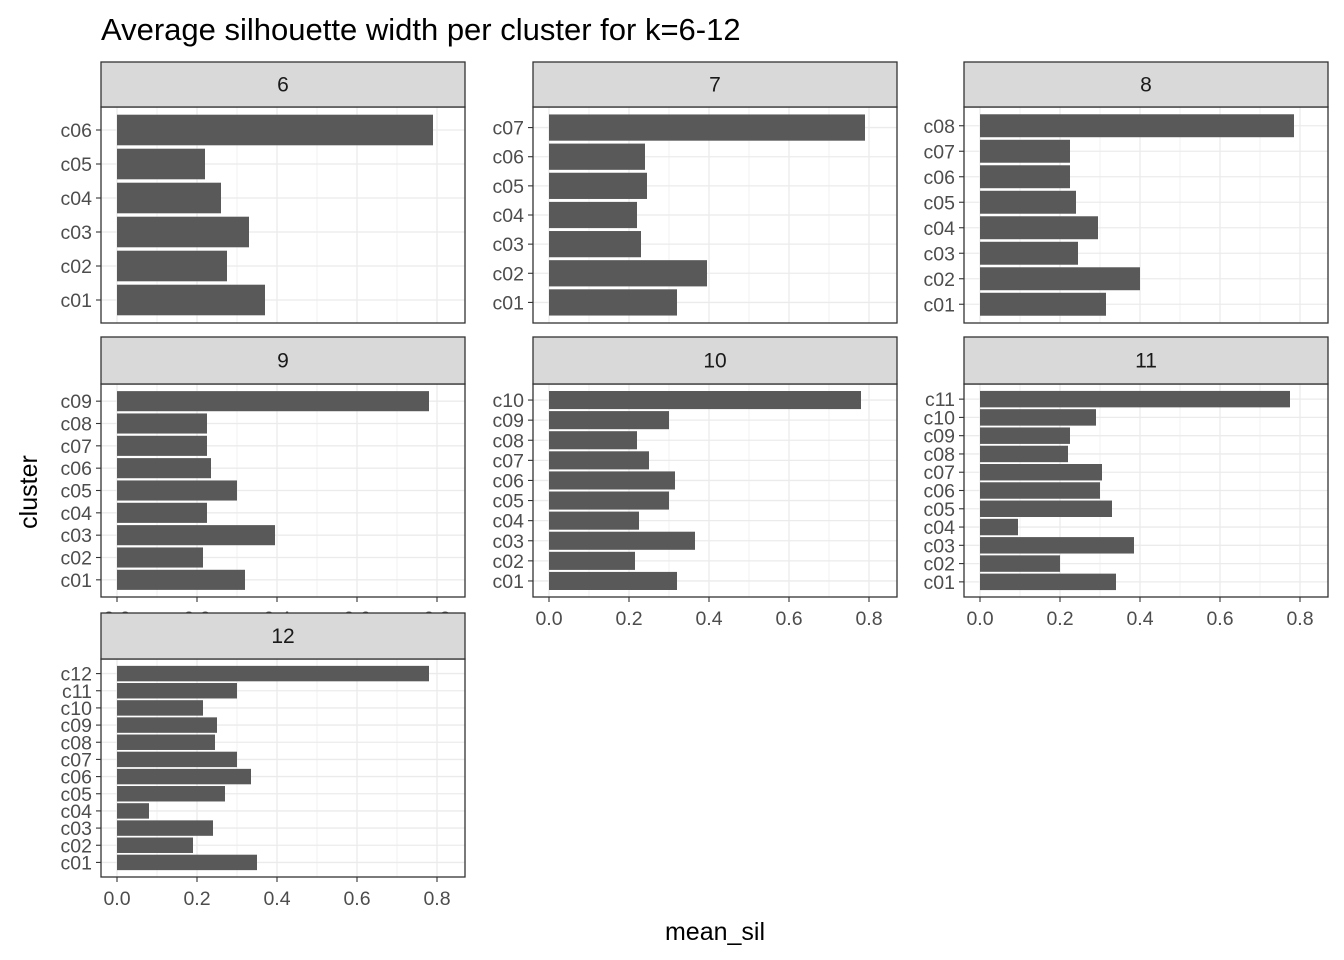  Describe the element at coordinates (593, 440) in the screenshot. I see `bar-10-c08` at that location.